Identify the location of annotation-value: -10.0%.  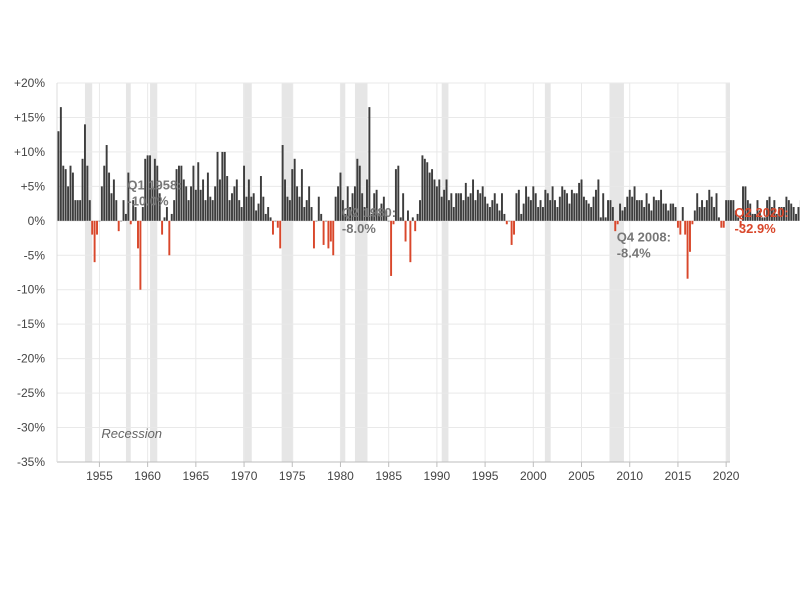
(148, 201).